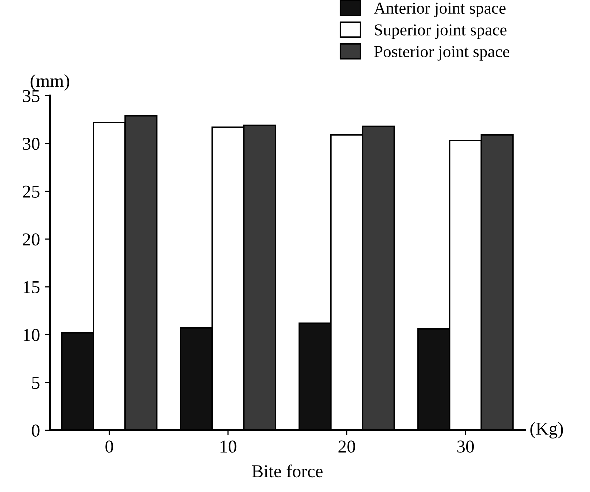  Describe the element at coordinates (31, 96) in the screenshot. I see `y-tick-label: 35` at that location.